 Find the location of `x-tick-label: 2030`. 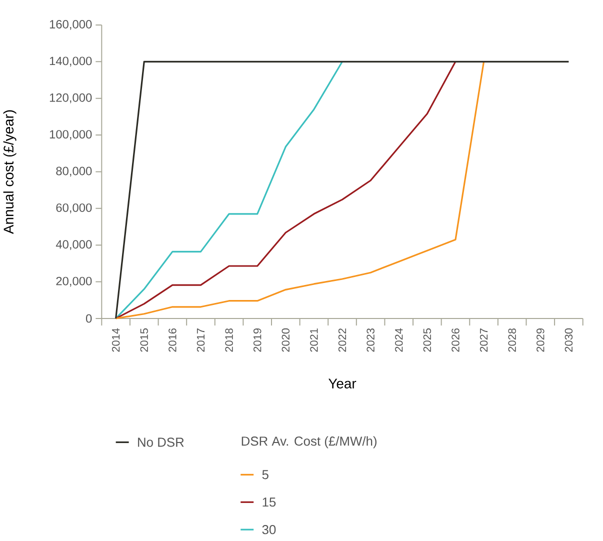

x-tick-label: 2030 is located at coordinates (568, 340).